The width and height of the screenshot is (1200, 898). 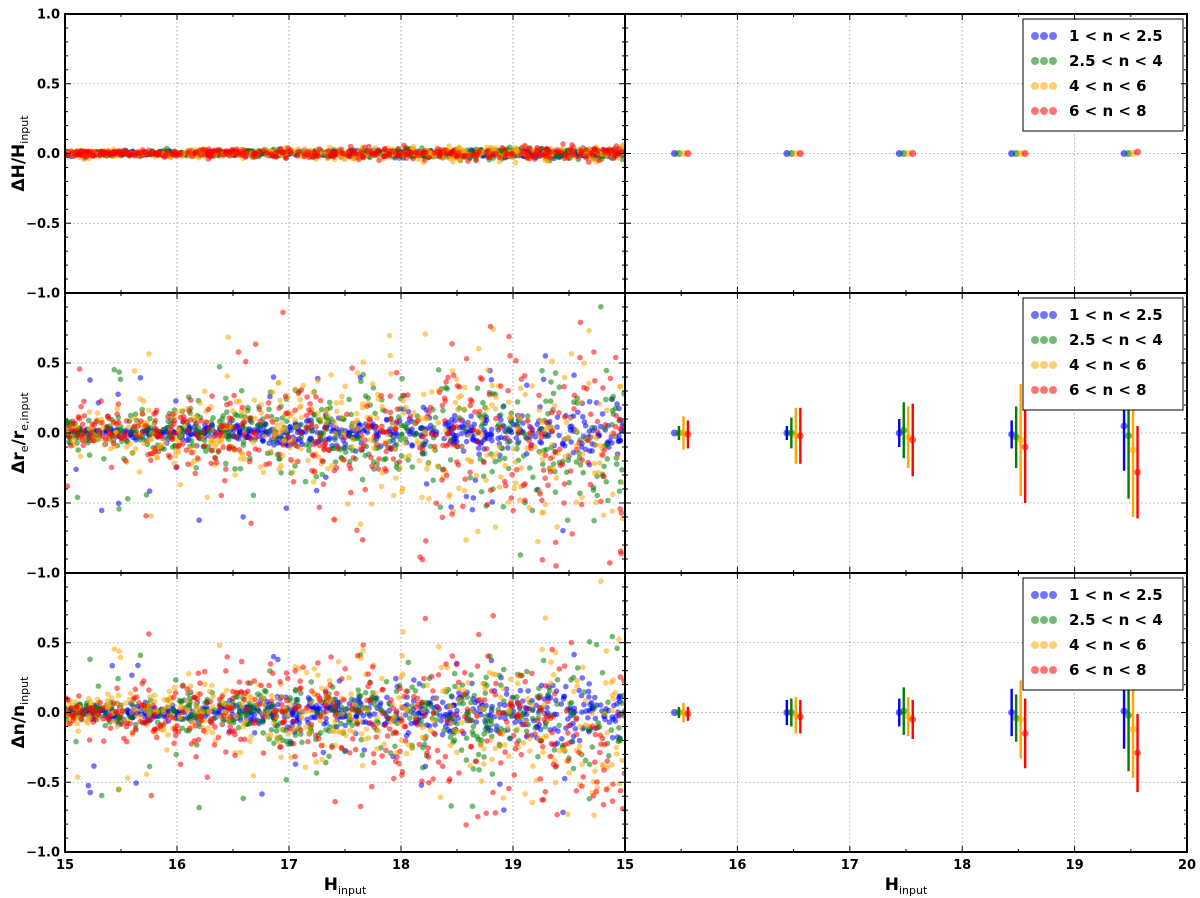 I want to click on label-subscript: input, so click(x=24, y=129).